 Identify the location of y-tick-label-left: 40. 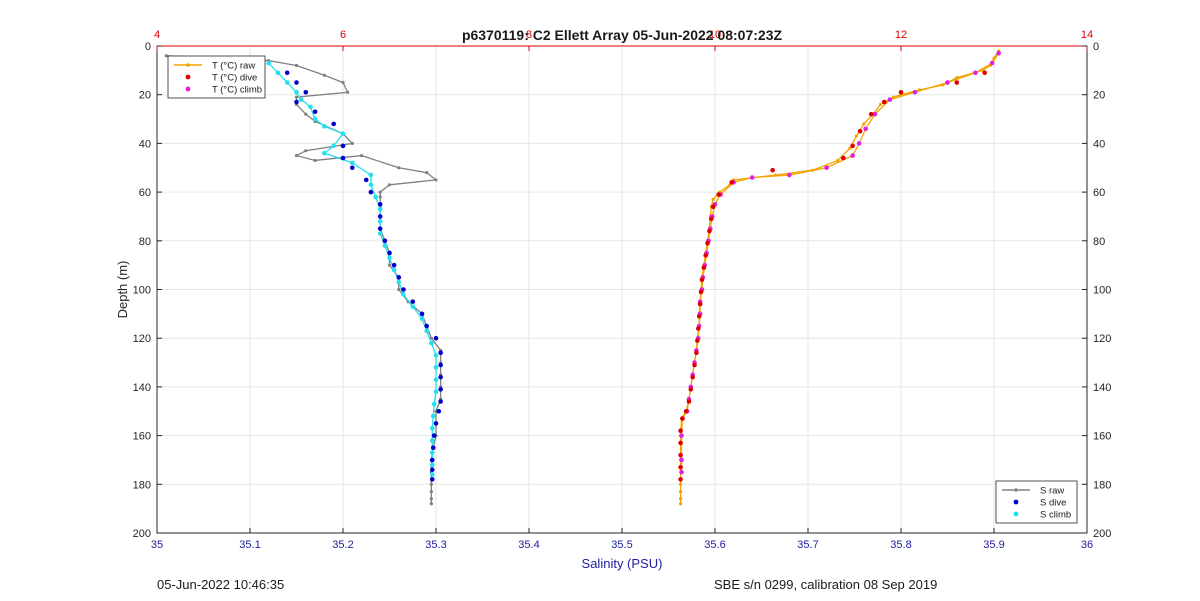
(145, 144).